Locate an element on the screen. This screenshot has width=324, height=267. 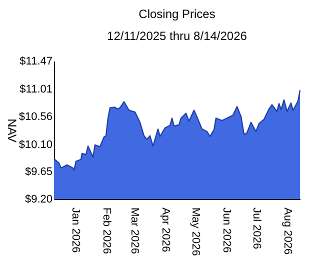
y-tick-label: $9.65 is located at coordinates (38, 172).